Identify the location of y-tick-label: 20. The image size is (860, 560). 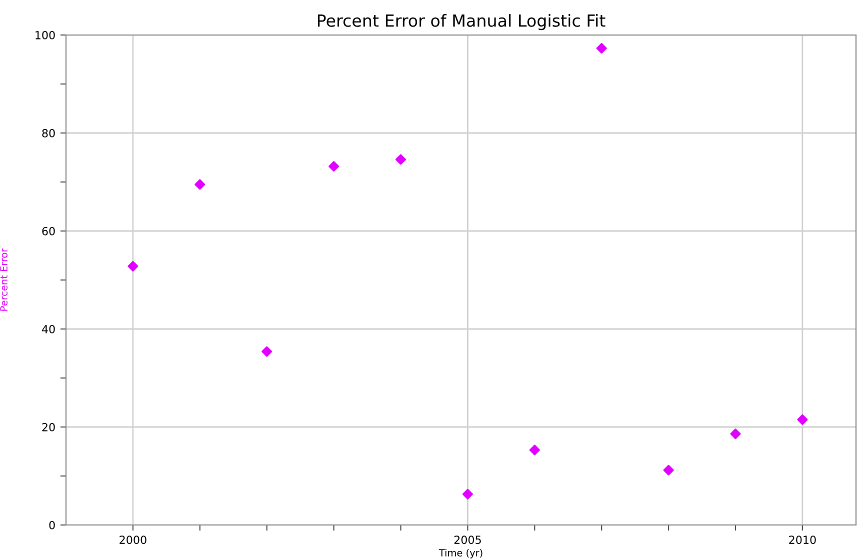
(48, 427).